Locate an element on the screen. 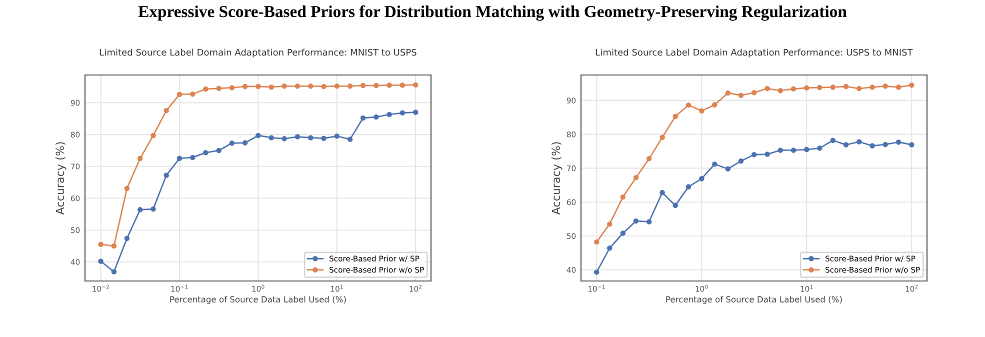 Image resolution: width=985 pixels, height=337 pixels. chart-title: Limited Source Label Domain Adaptation Performance: USPS to MNIST is located at coordinates (754, 53).